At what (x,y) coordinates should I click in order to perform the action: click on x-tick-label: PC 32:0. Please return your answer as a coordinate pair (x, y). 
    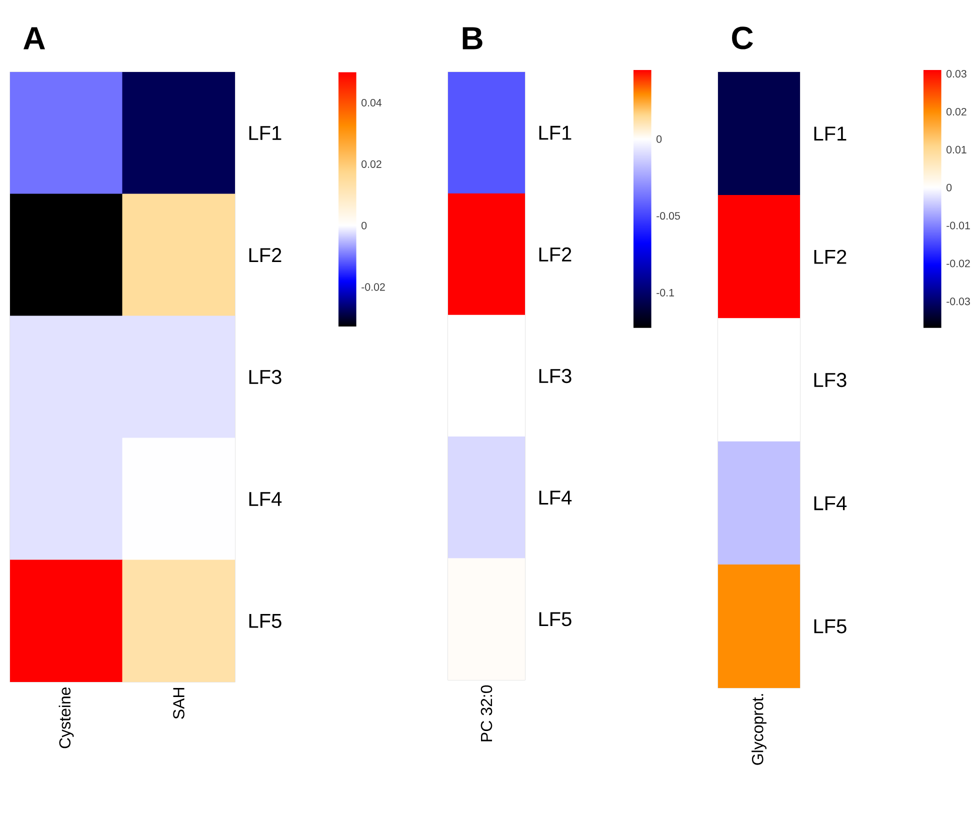
    Looking at the image, I should click on (486, 713).